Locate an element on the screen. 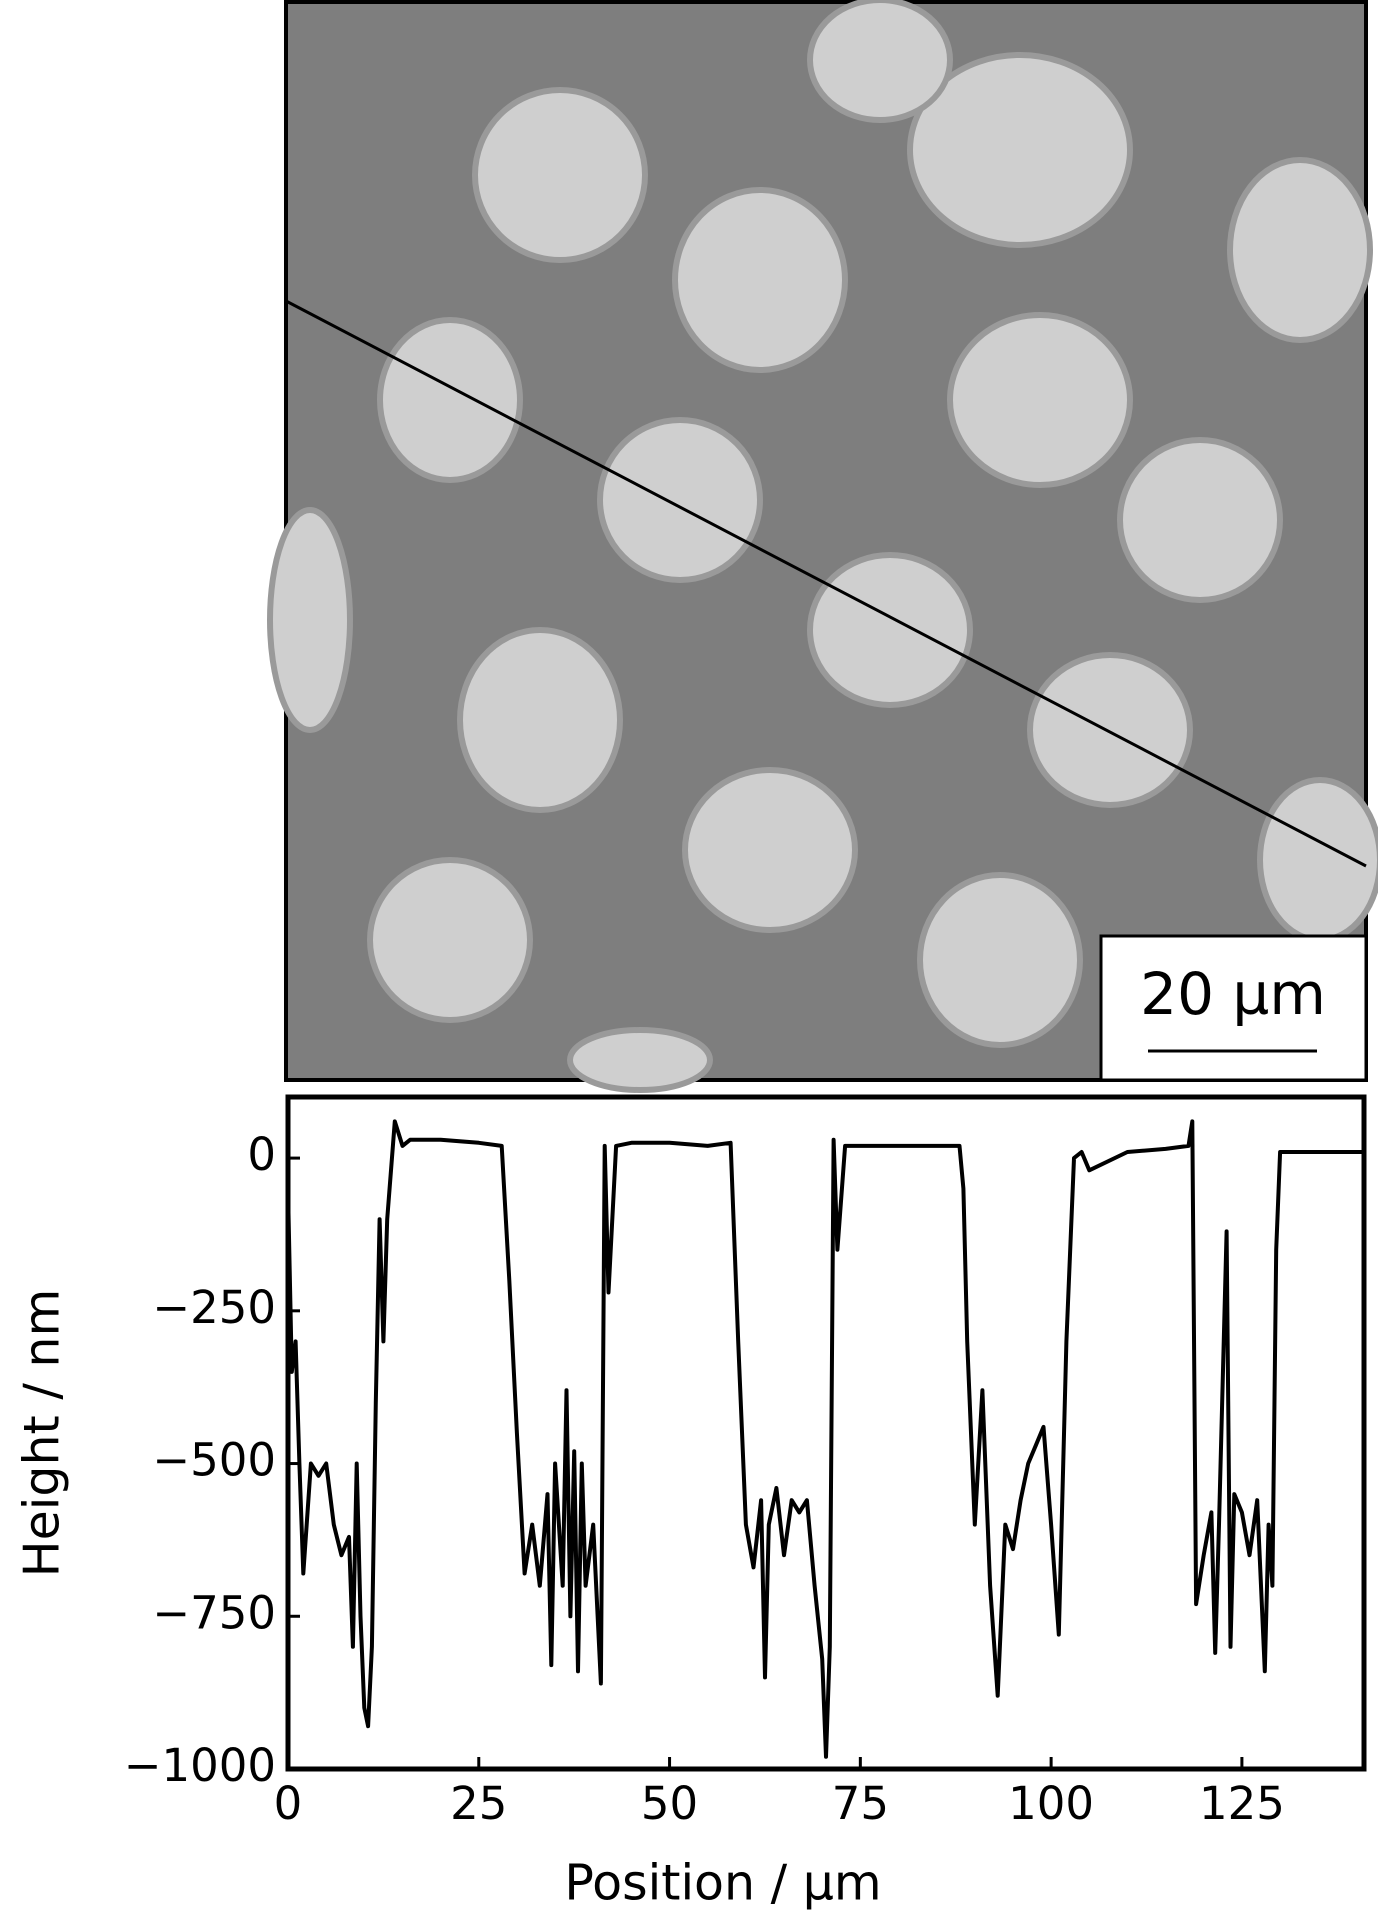  y-tick-label: −500 is located at coordinates (214, 1460).